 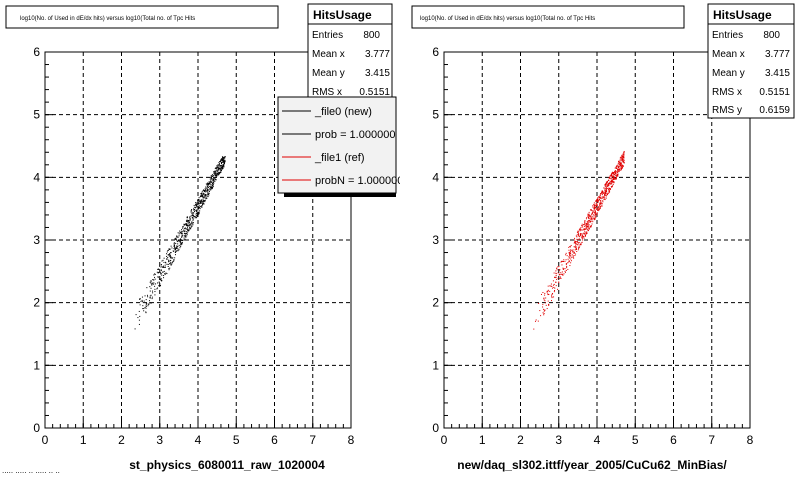 I want to click on stats-label: Mean y, so click(x=328, y=73).